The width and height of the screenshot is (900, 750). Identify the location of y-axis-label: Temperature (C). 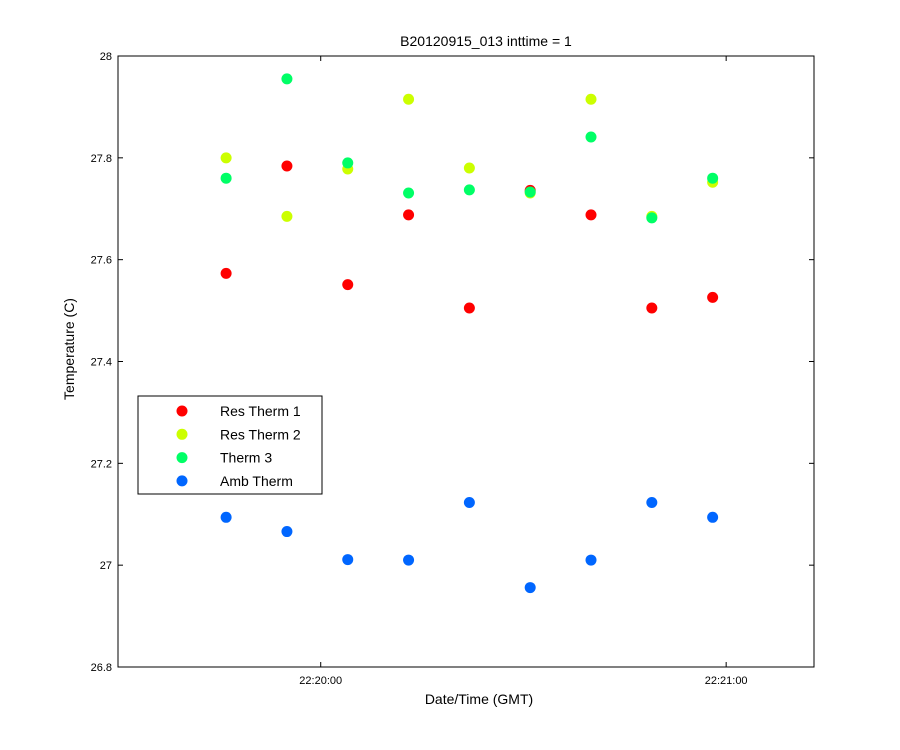
(69, 349).